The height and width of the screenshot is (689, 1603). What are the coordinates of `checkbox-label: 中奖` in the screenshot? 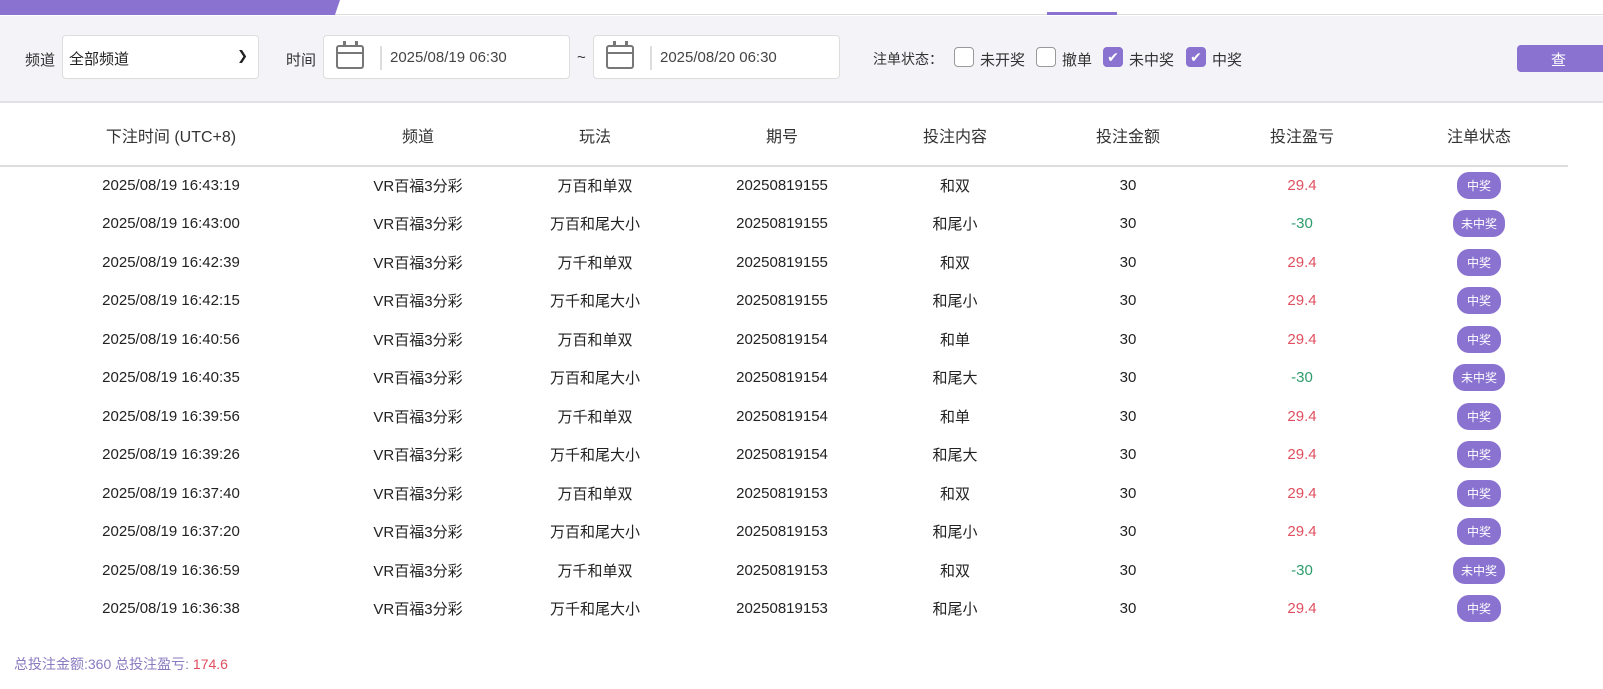 It's located at (1227, 60).